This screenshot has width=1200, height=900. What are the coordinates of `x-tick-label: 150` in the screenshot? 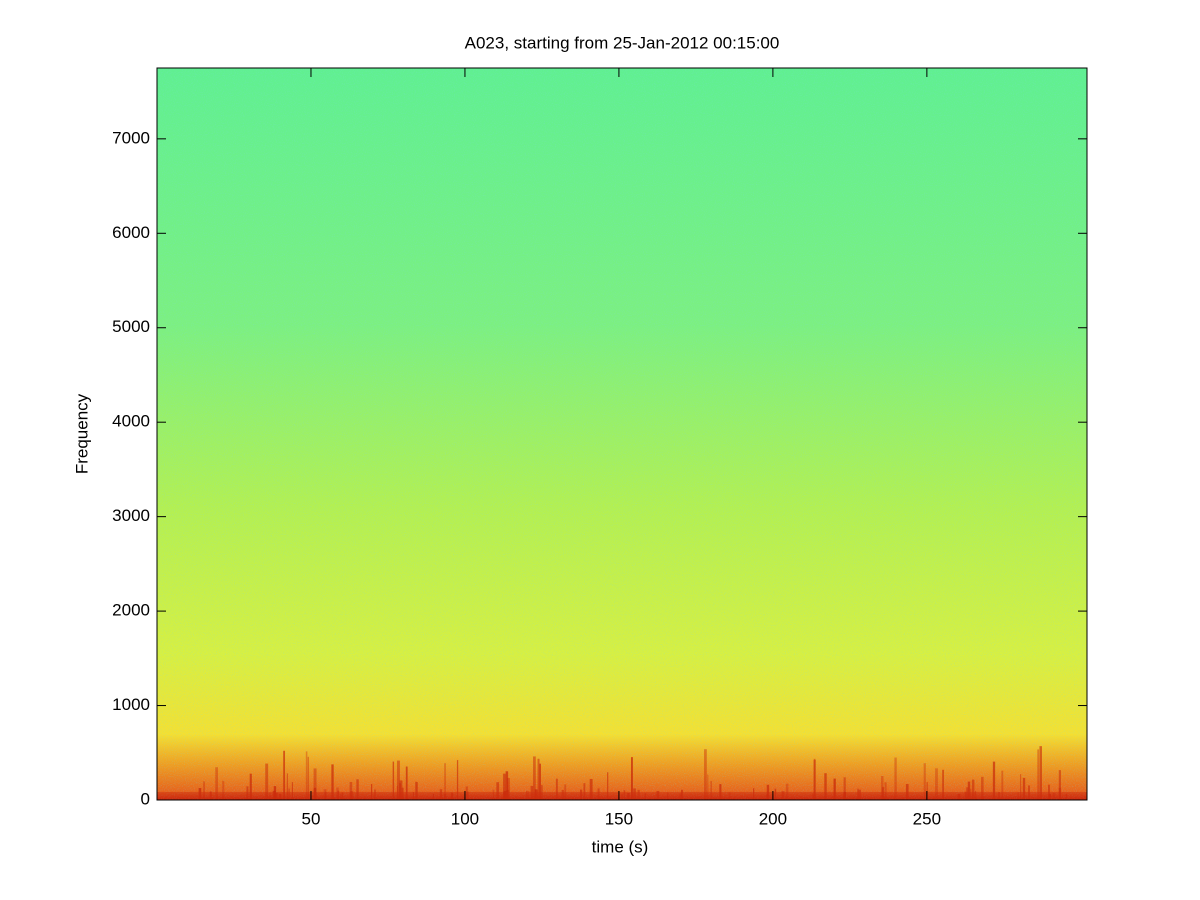 It's located at (619, 818).